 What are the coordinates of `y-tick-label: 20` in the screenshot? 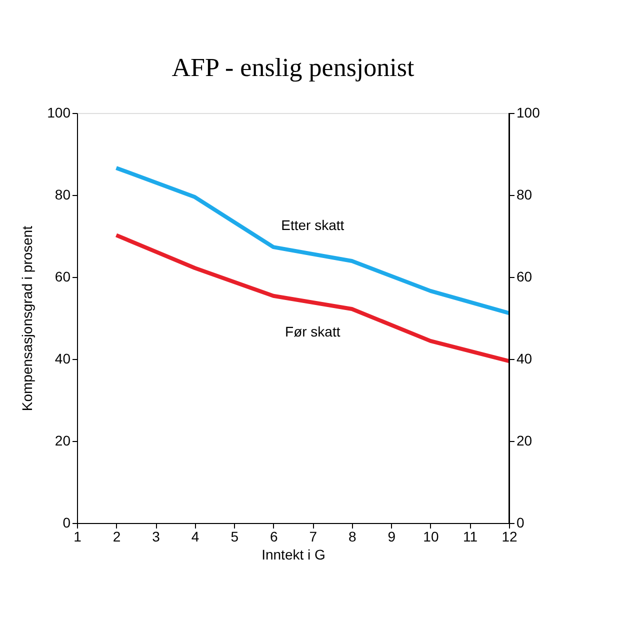 It's located at (62, 440).